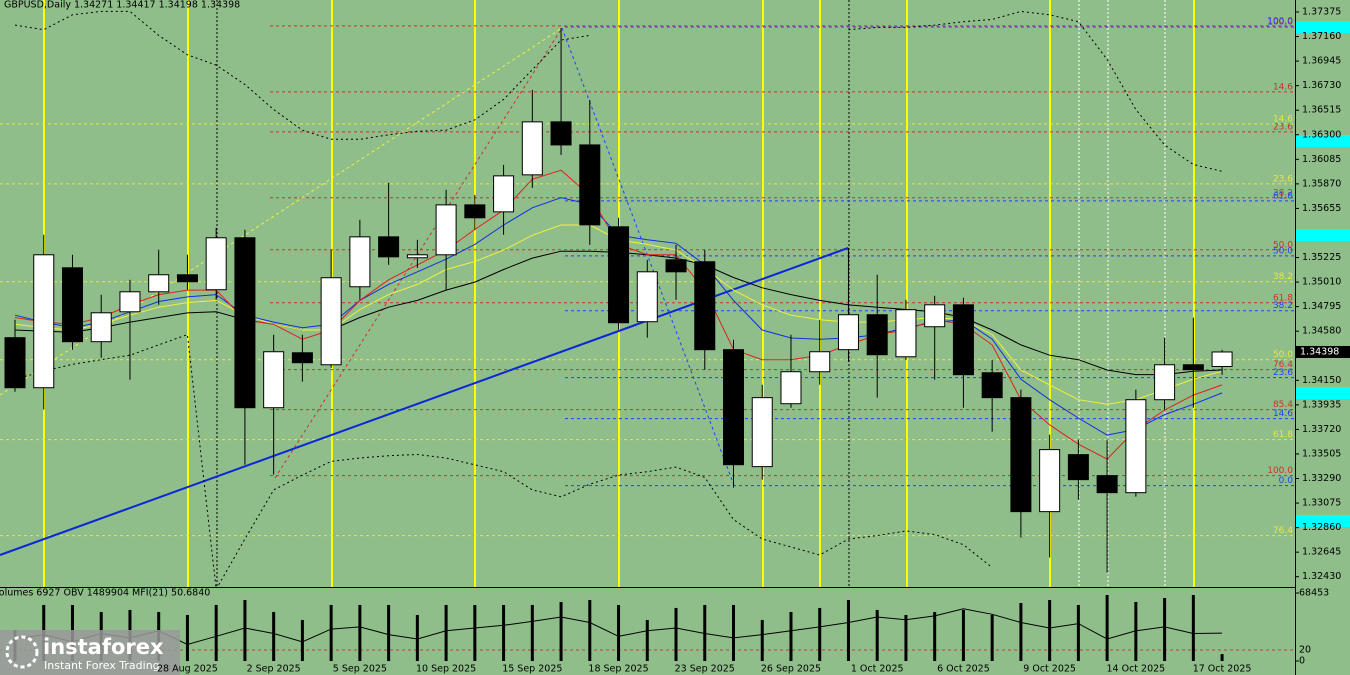  What do you see at coordinates (102, 665) in the screenshot?
I see `logo-tagline: Instant Forex Trading` at bounding box center [102, 665].